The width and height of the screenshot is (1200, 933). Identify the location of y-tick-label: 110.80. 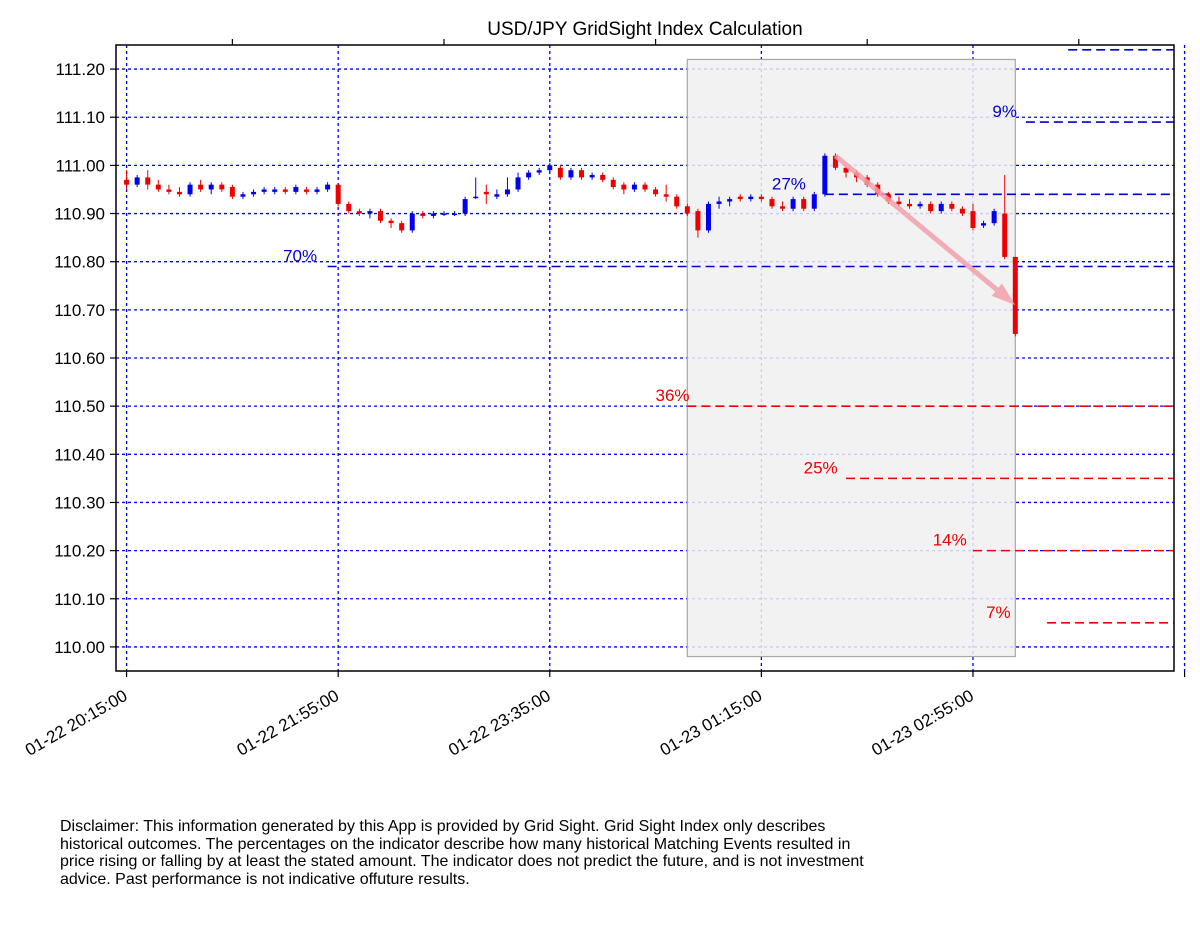
(79, 262).